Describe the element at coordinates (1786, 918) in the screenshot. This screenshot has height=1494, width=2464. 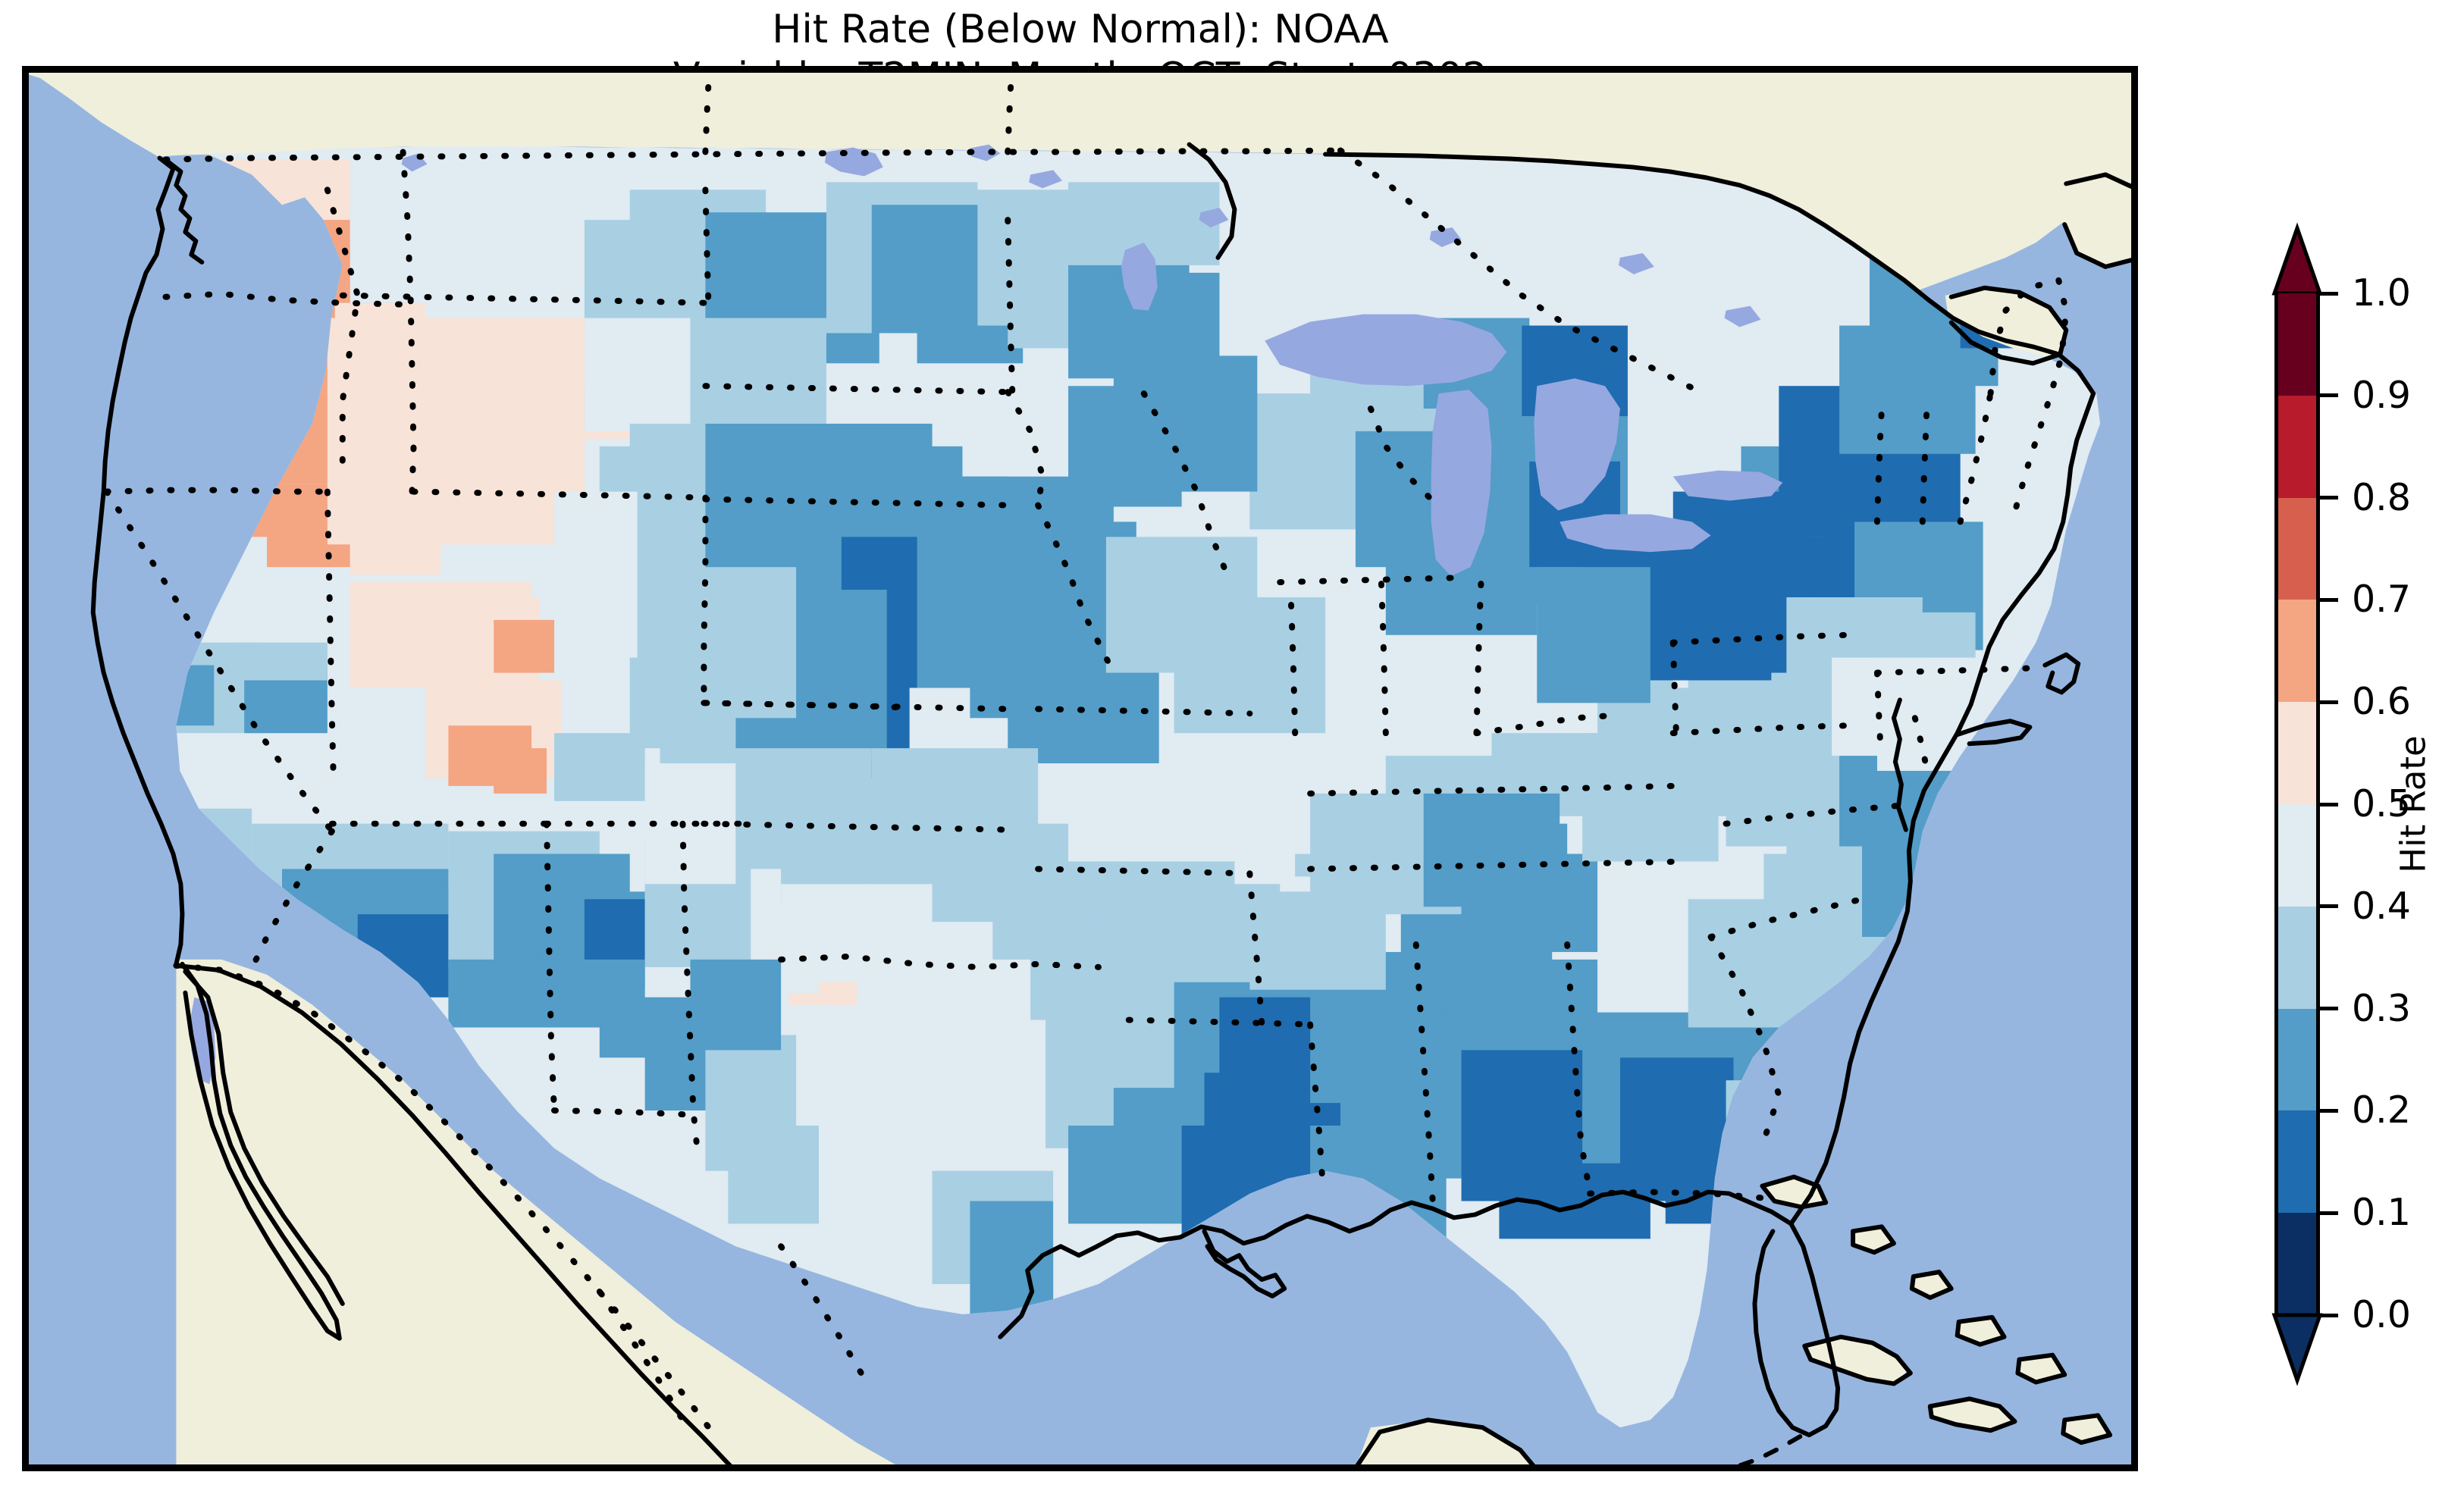
I see `border-sc-nc` at that location.